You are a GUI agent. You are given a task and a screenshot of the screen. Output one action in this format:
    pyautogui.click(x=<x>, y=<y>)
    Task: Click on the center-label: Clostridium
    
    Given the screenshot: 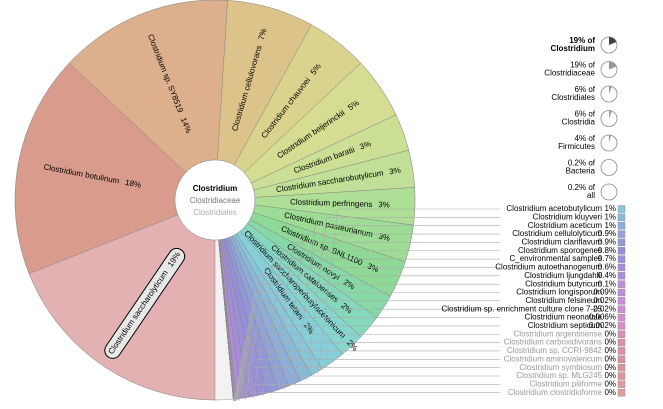 What is the action you would take?
    pyautogui.click(x=215, y=188)
    